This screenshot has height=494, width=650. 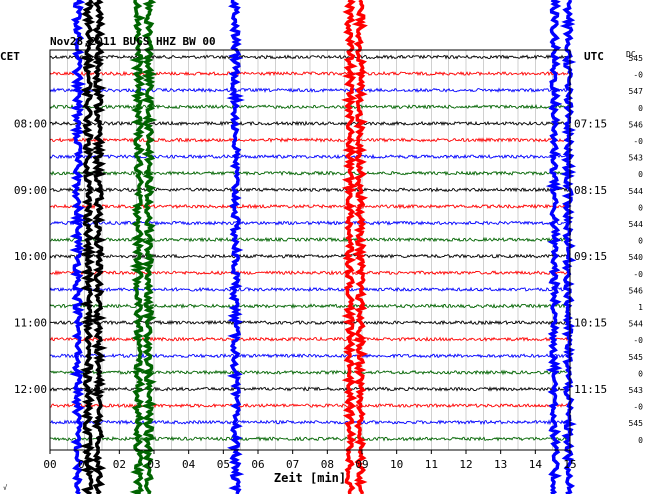 I want to click on x-tick-label: 09, so click(x=361, y=464).